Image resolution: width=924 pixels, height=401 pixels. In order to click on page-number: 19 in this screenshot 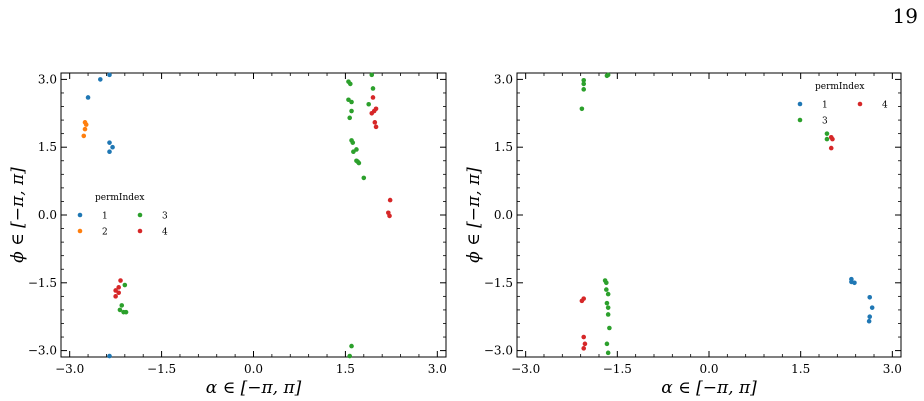, I will do `click(905, 16)`.